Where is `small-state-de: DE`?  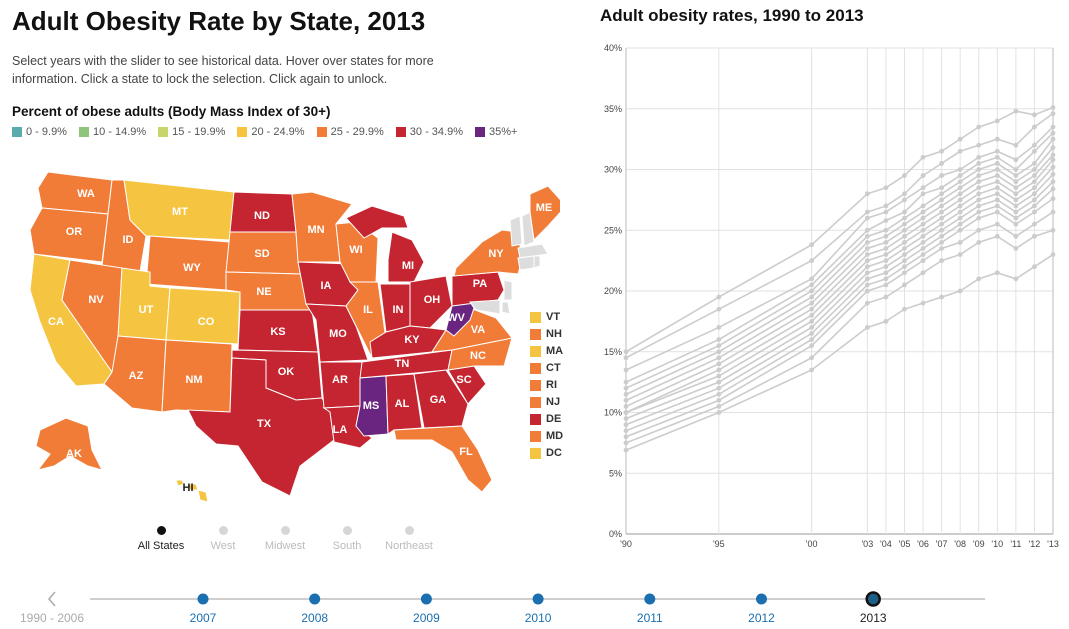
small-state-de: DE is located at coordinates (546, 419).